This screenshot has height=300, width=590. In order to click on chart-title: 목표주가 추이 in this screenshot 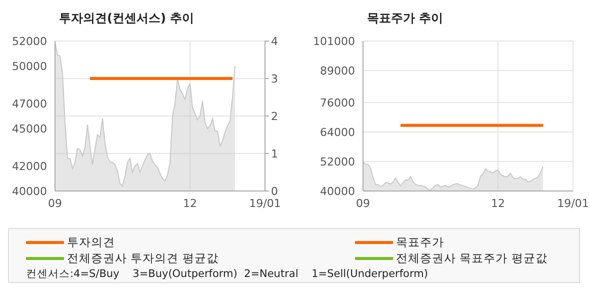, I will do `click(405, 18)`.